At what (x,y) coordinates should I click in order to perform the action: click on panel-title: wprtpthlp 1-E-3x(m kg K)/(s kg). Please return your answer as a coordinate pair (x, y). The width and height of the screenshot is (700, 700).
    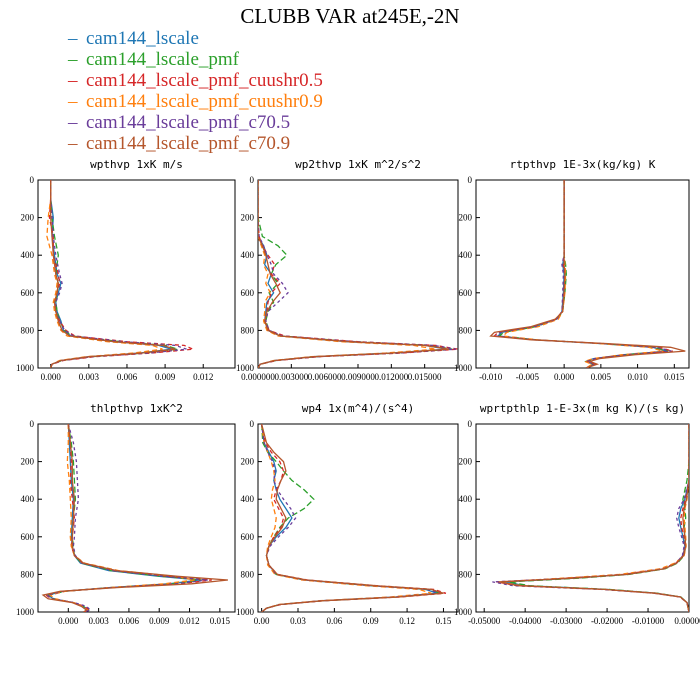
    Looking at the image, I should click on (582, 408).